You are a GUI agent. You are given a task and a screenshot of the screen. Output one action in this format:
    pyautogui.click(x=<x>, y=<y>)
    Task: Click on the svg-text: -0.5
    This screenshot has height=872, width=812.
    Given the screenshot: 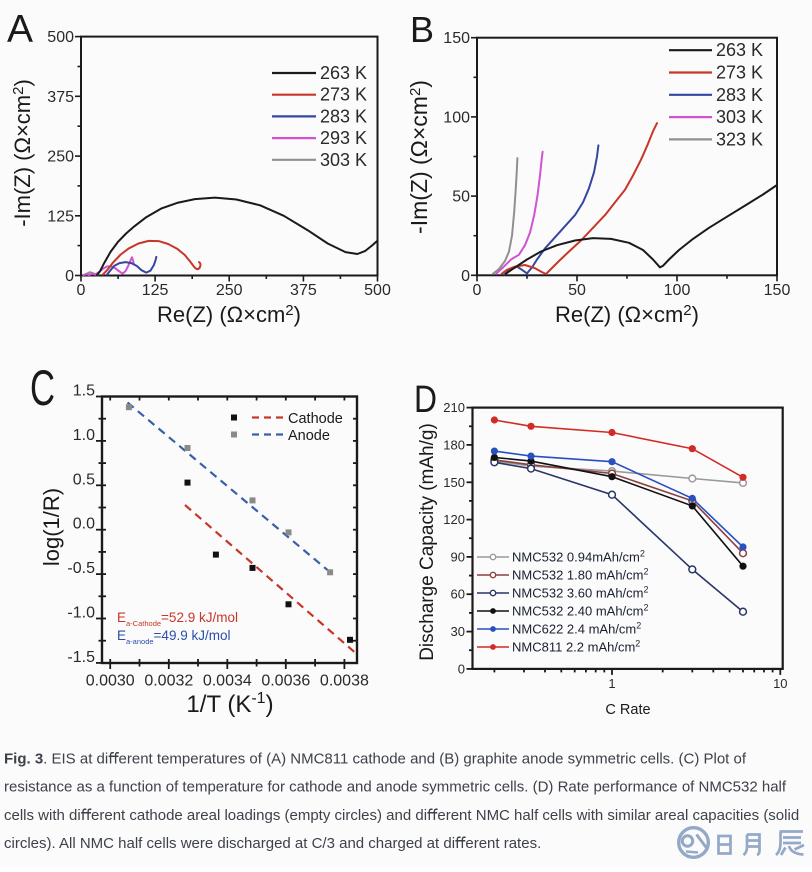 What is the action you would take?
    pyautogui.click(x=81, y=568)
    